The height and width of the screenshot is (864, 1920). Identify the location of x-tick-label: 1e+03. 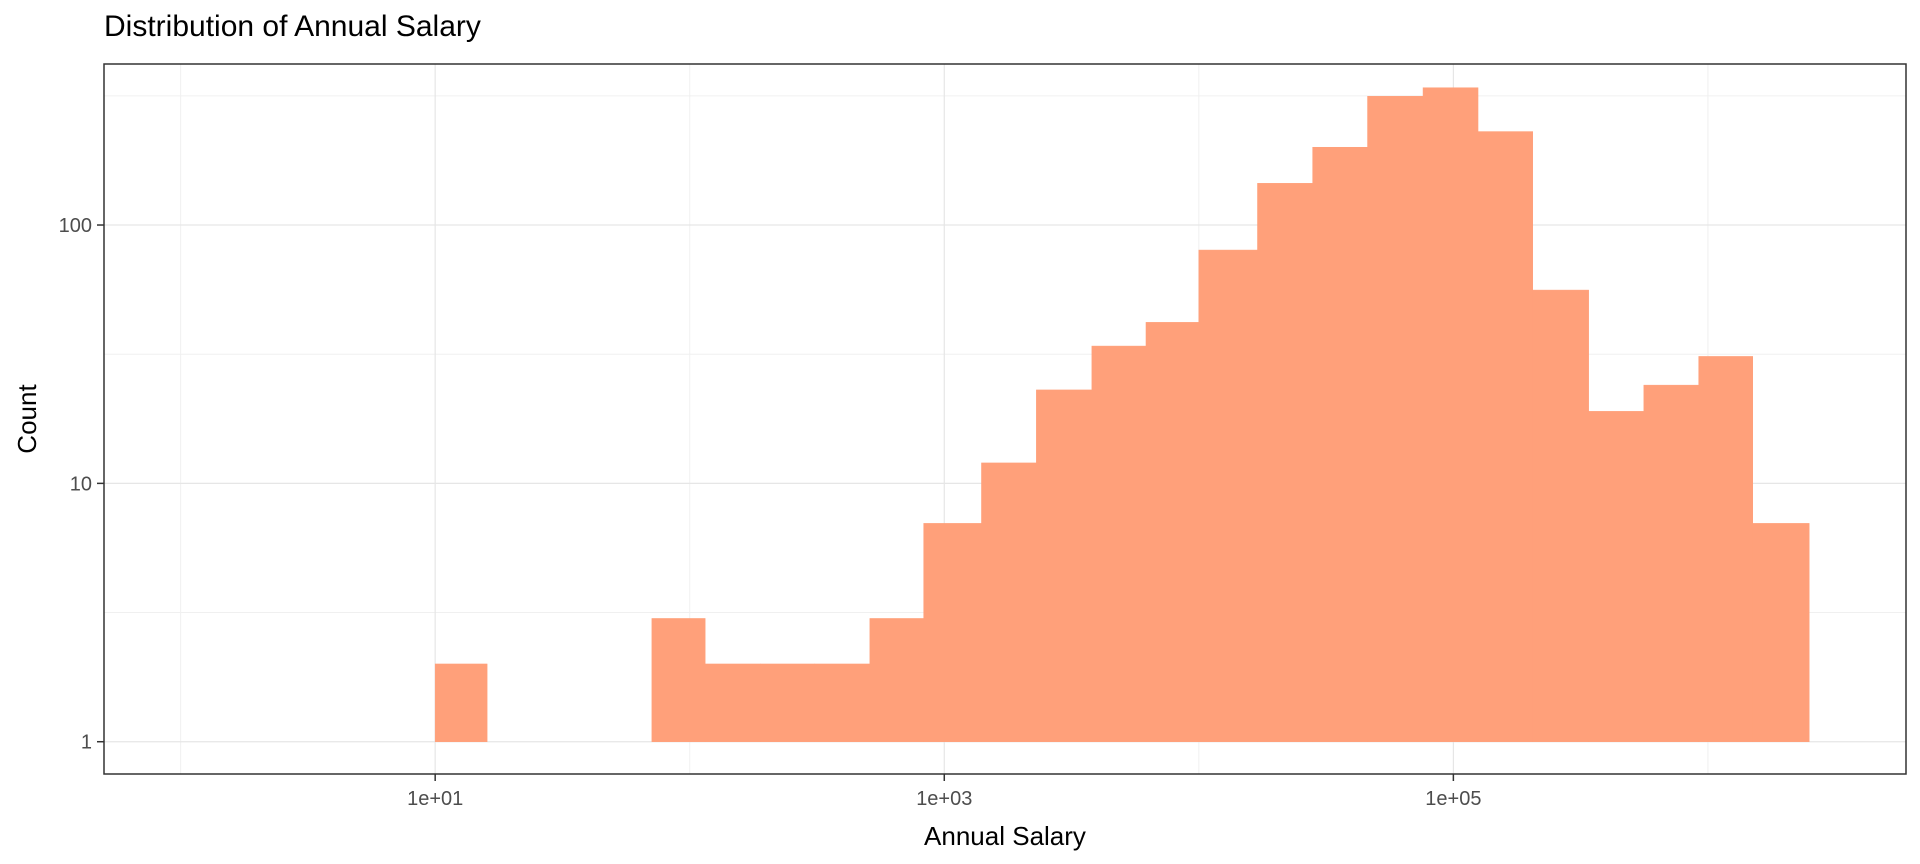
(944, 799).